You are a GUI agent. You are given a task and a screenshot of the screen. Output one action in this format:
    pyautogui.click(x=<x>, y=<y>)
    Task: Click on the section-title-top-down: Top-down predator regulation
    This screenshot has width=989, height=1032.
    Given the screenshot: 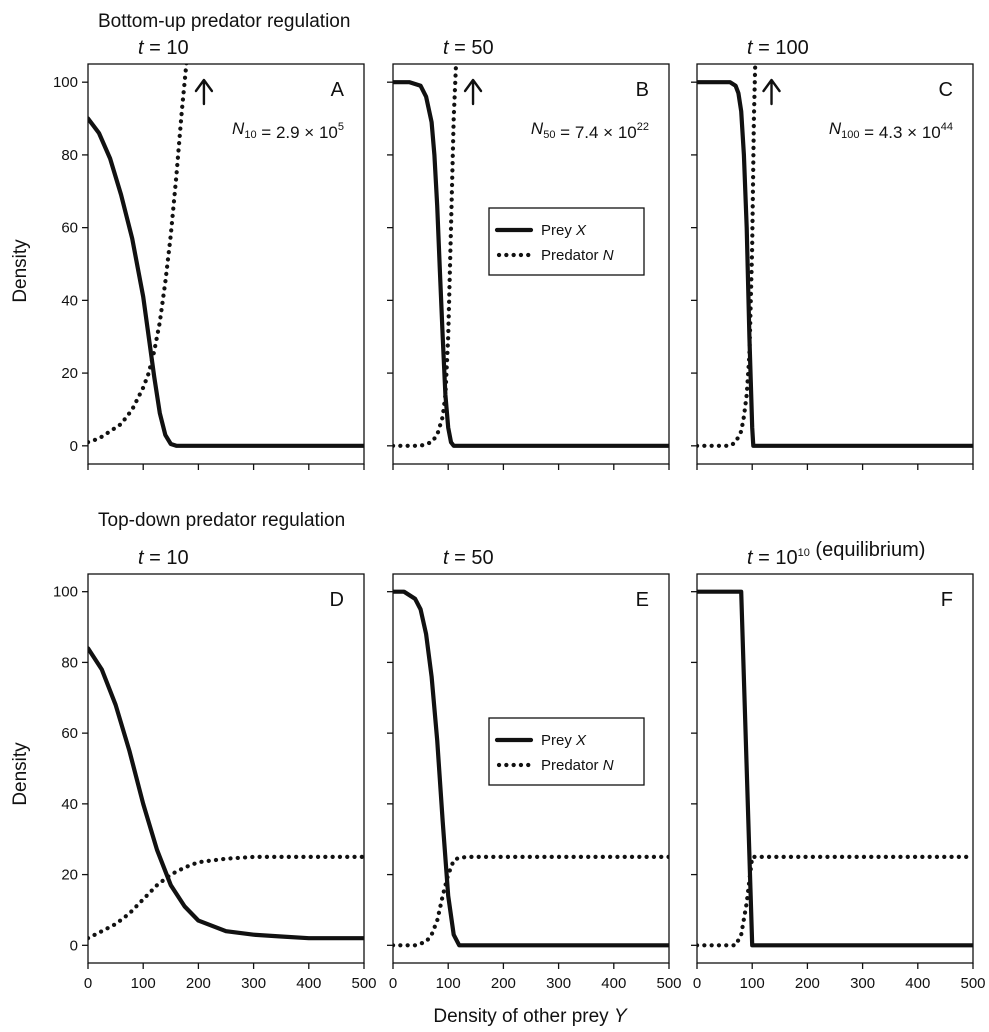 What is the action you would take?
    pyautogui.click(x=221, y=520)
    